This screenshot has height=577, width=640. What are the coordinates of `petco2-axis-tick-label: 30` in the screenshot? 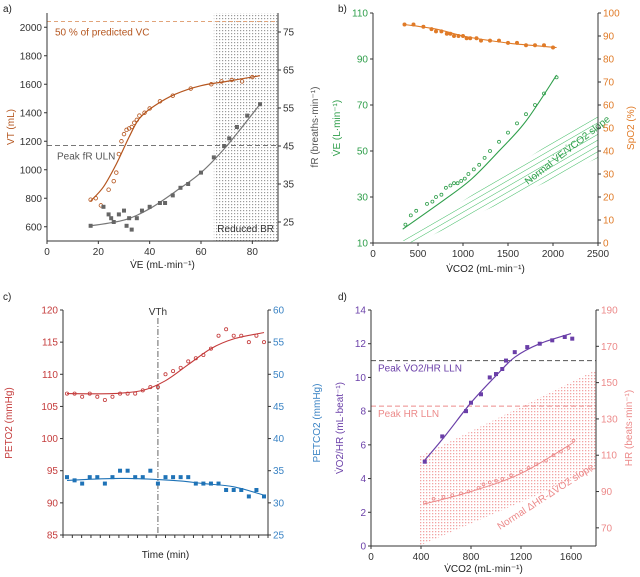 It's located at (279, 503).